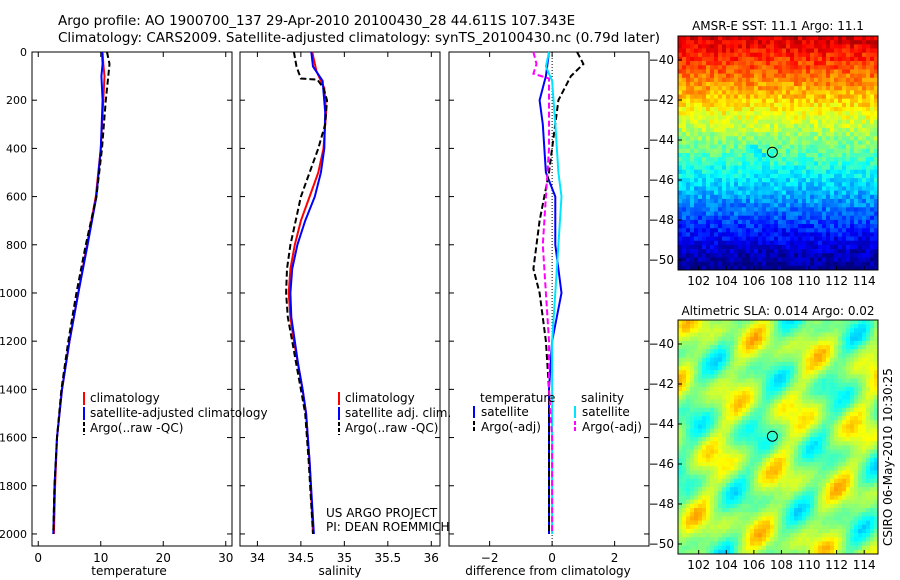 This screenshot has height=580, width=900. Describe the element at coordinates (505, 412) in the screenshot. I see `legend-label-temp-satellite: satellite` at that location.